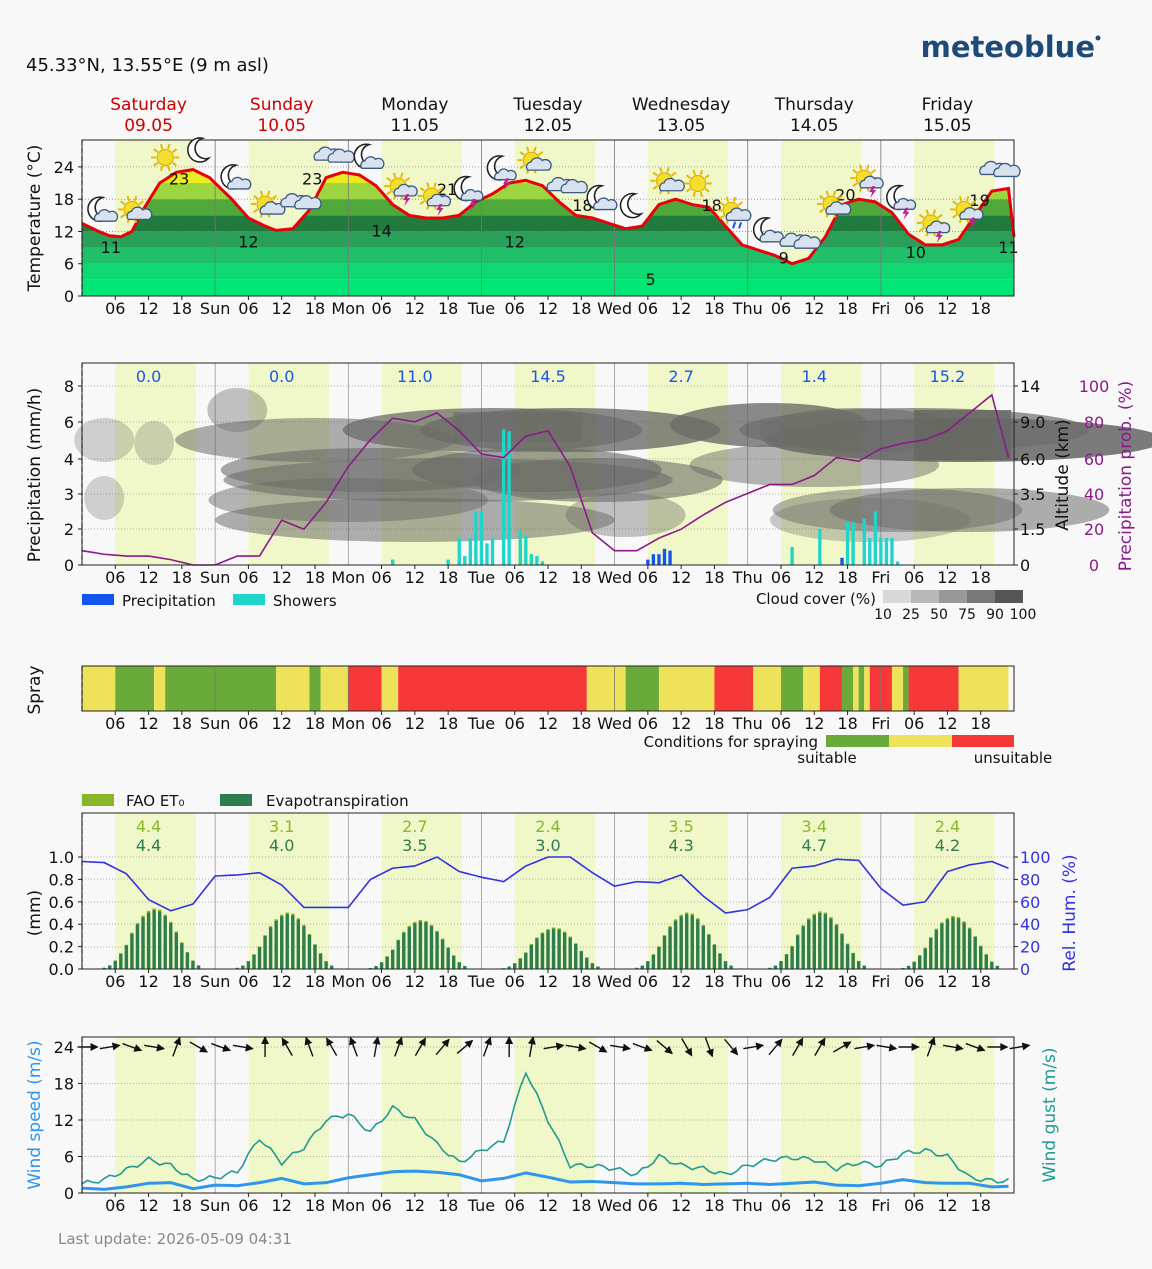  Describe the element at coordinates (515, 241) in the screenshot. I see `min-temp-label: 12` at that location.